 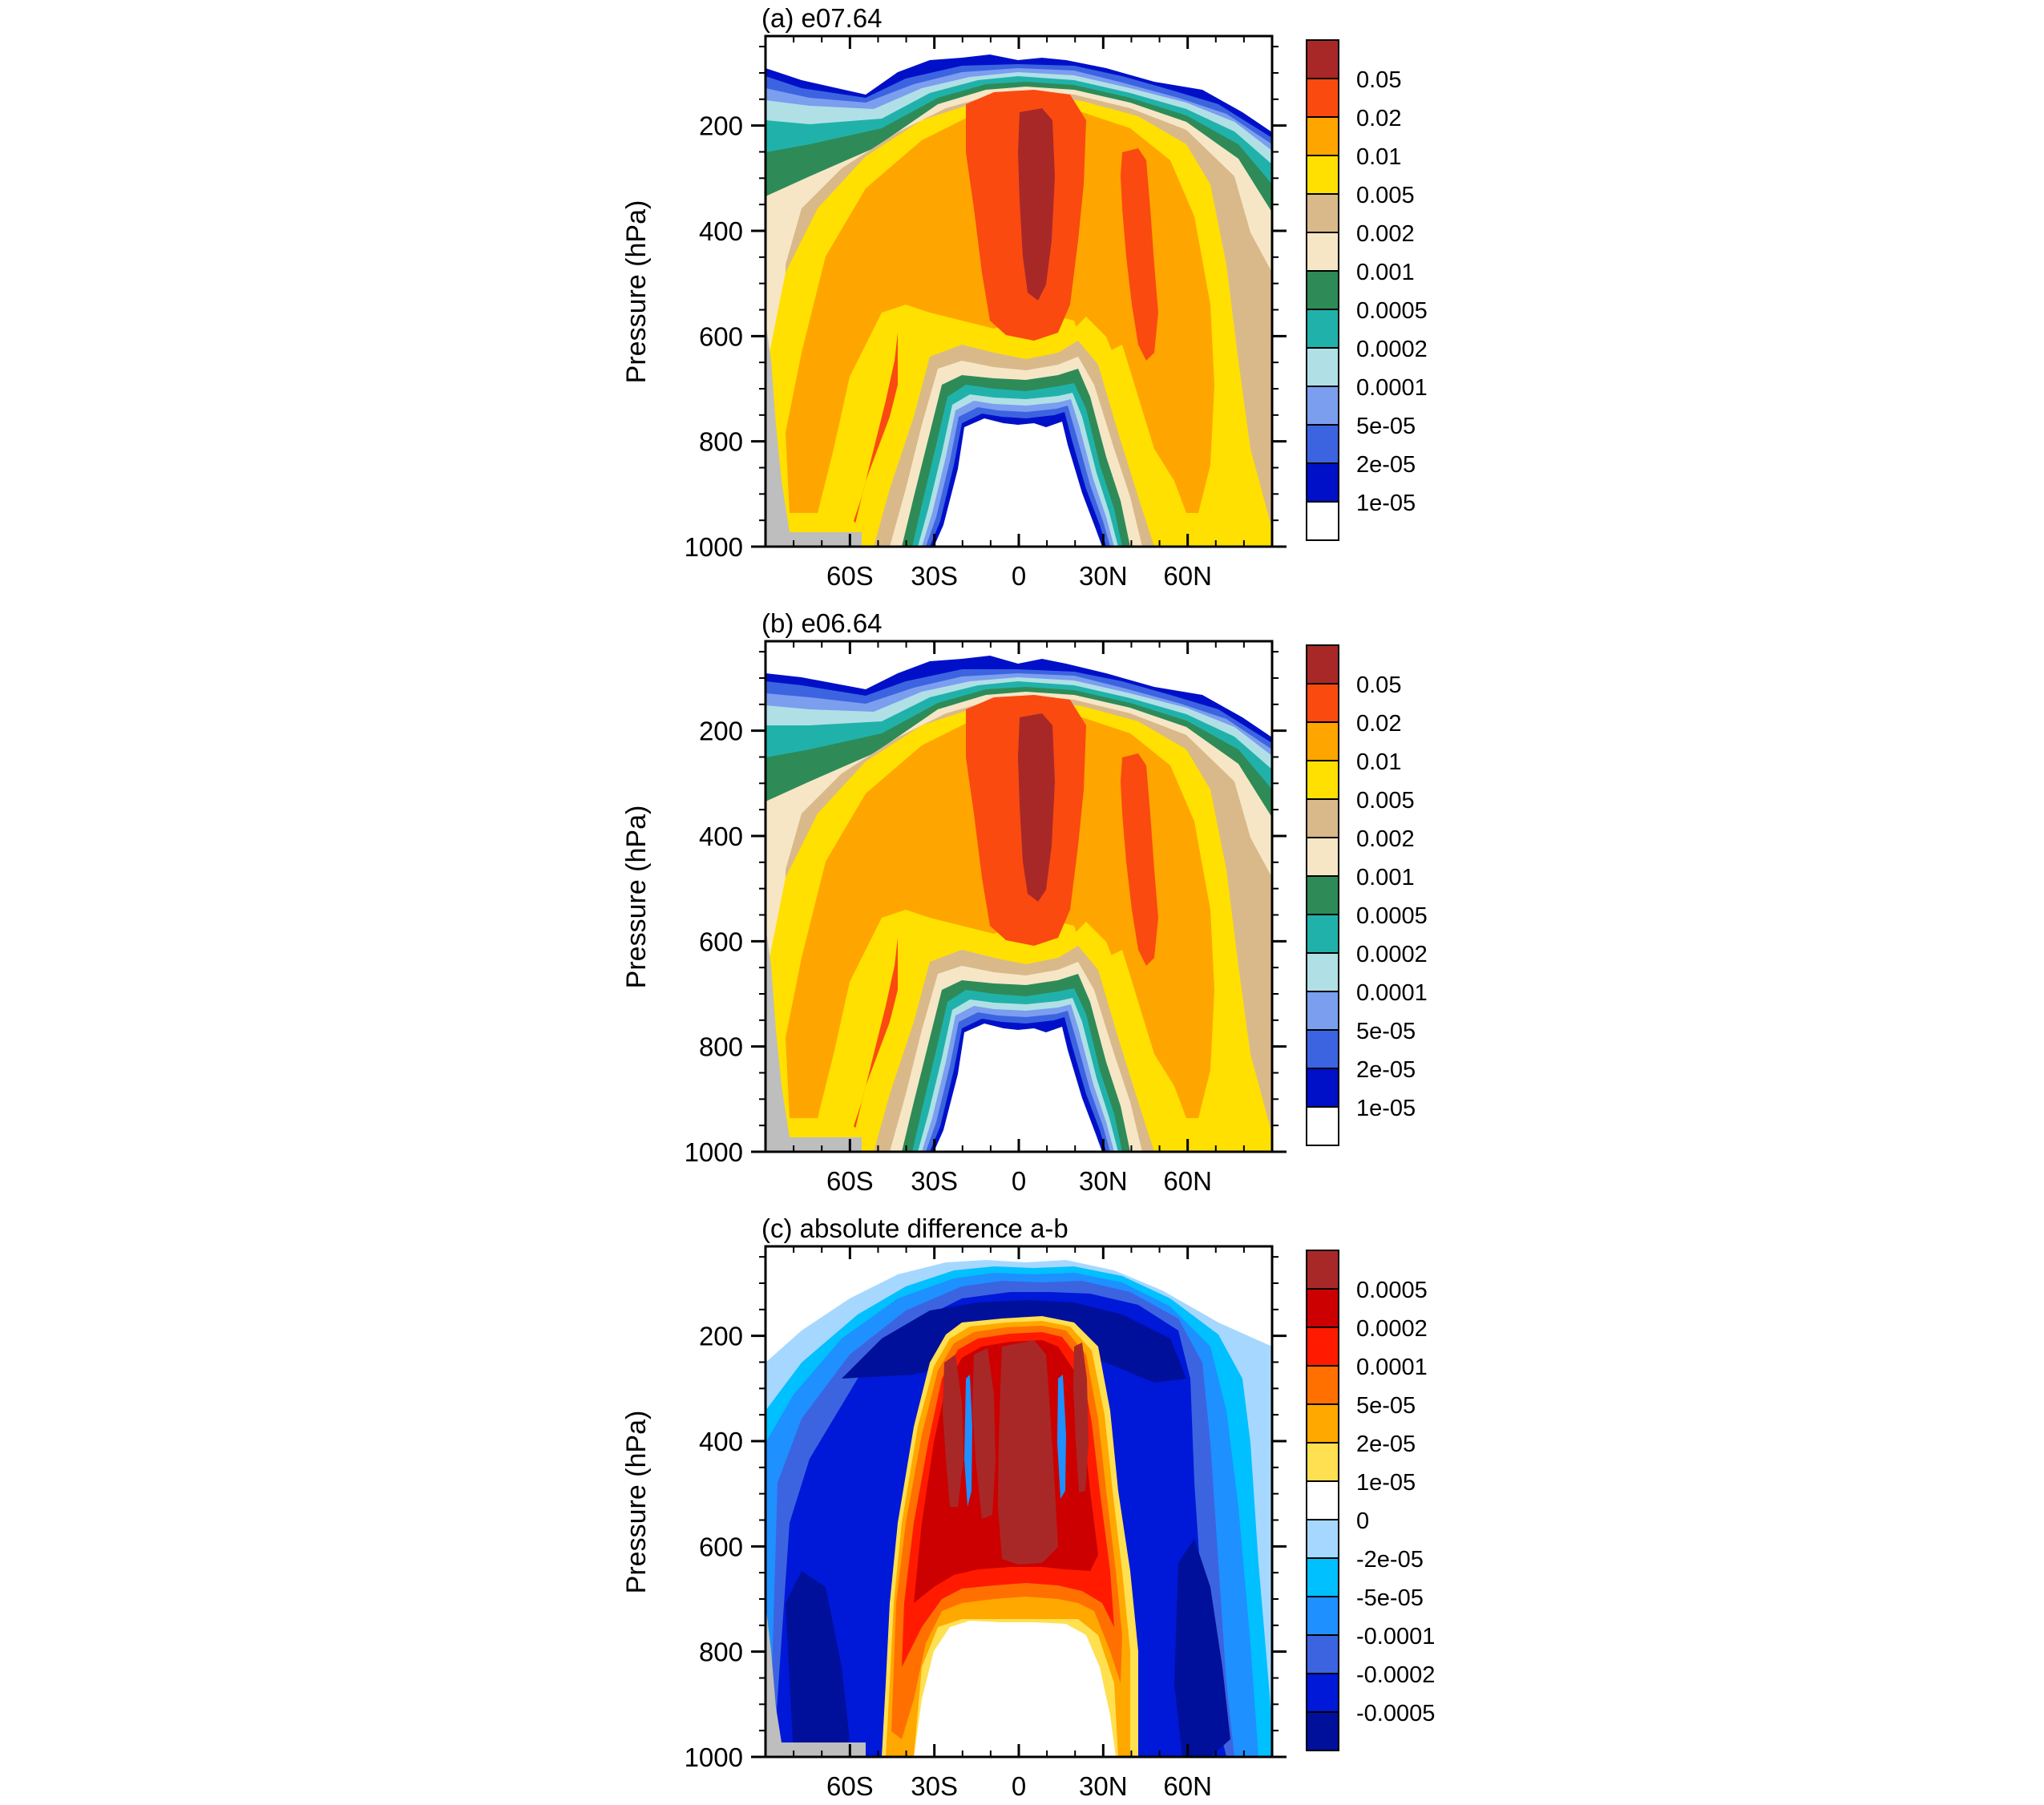 What do you see at coordinates (1386, 1483) in the screenshot?
I see `panel-c-colorbar-label: 1e-05` at bounding box center [1386, 1483].